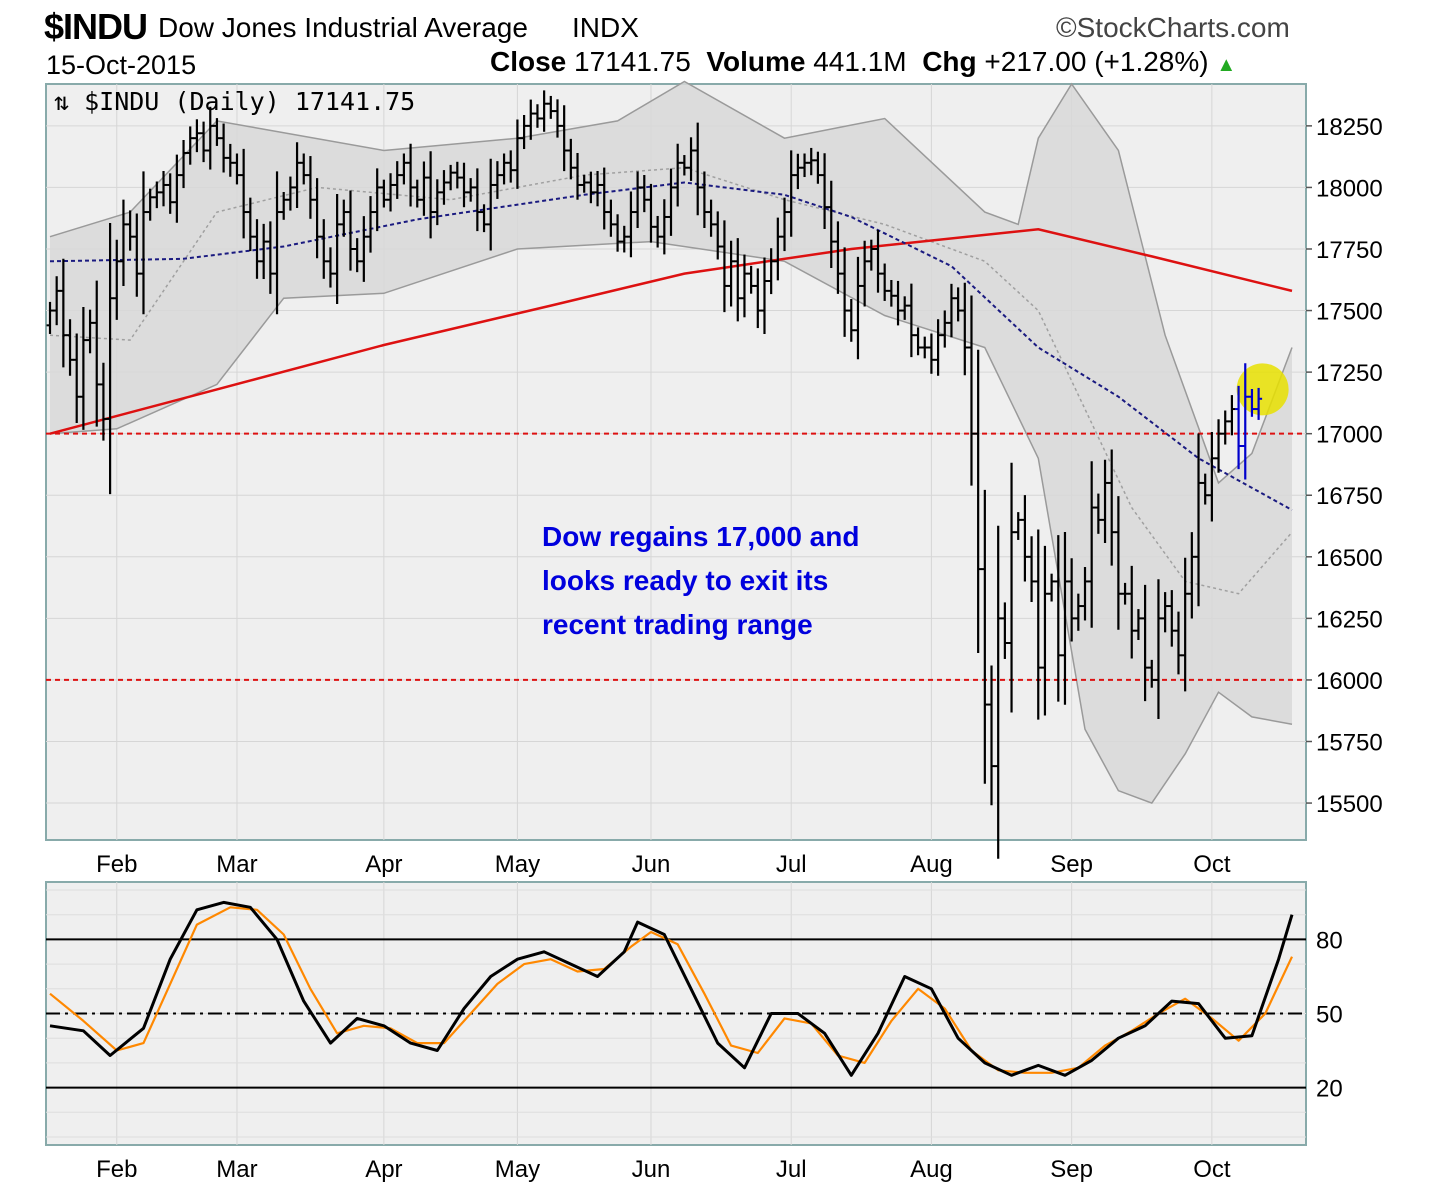 The image size is (1444, 1192). What do you see at coordinates (949, 61) in the screenshot?
I see `chg-label: Chg` at bounding box center [949, 61].